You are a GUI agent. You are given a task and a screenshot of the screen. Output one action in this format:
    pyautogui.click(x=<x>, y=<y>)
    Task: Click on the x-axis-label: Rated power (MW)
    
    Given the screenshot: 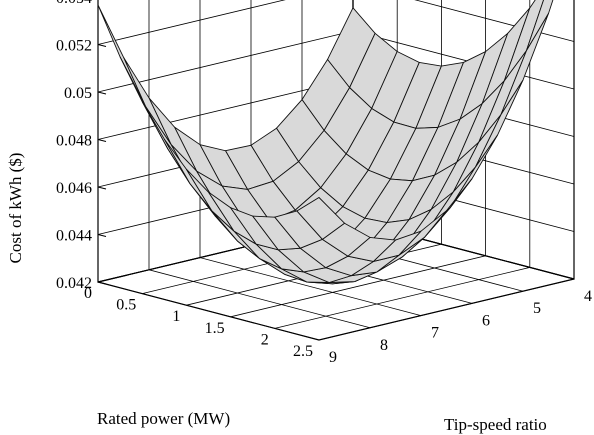 What is the action you would take?
    pyautogui.click(x=163, y=418)
    